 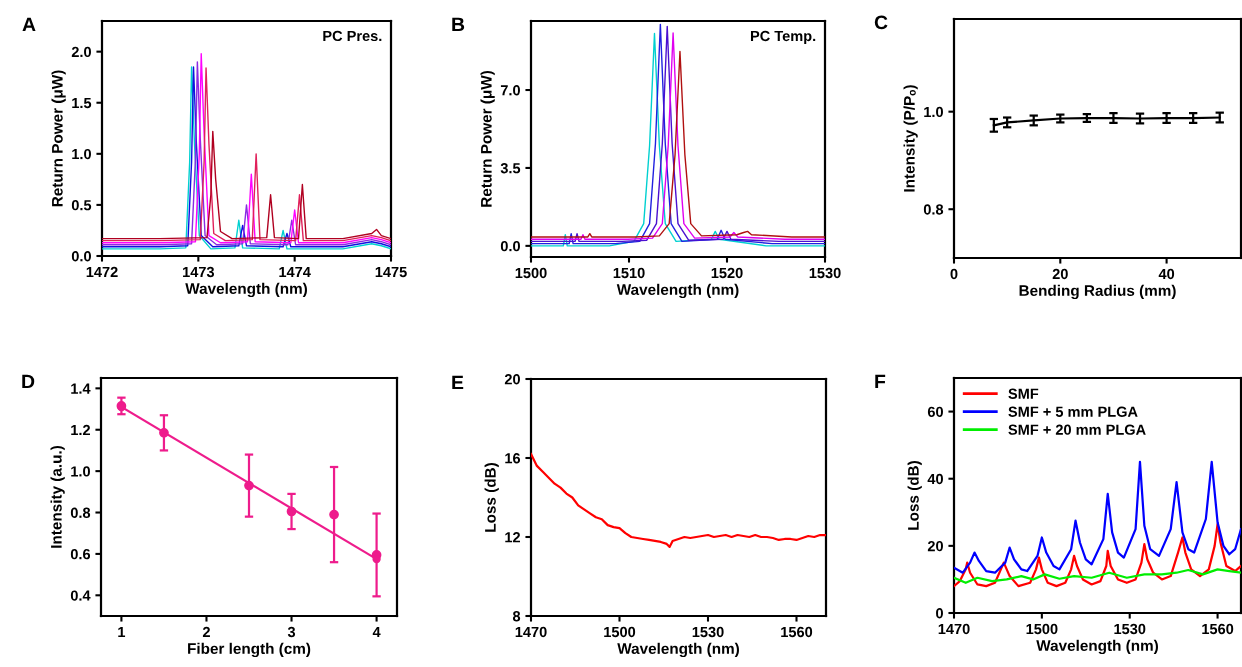 I want to click on y-tick-label: 40, so click(x=935, y=479).